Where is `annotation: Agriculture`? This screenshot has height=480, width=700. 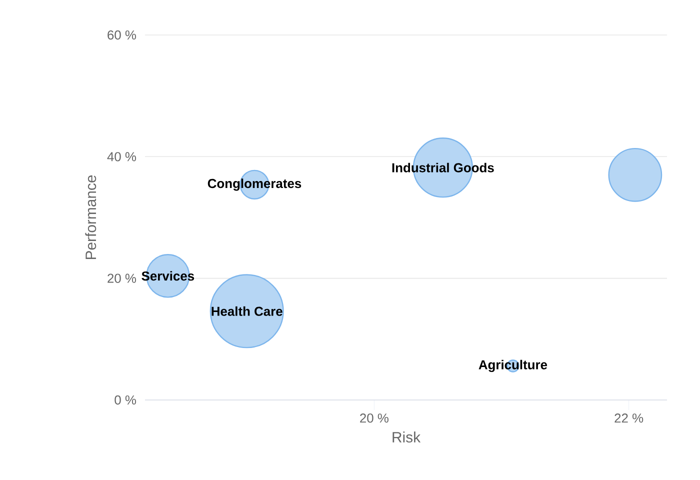 annotation: Agriculture is located at coordinates (513, 366).